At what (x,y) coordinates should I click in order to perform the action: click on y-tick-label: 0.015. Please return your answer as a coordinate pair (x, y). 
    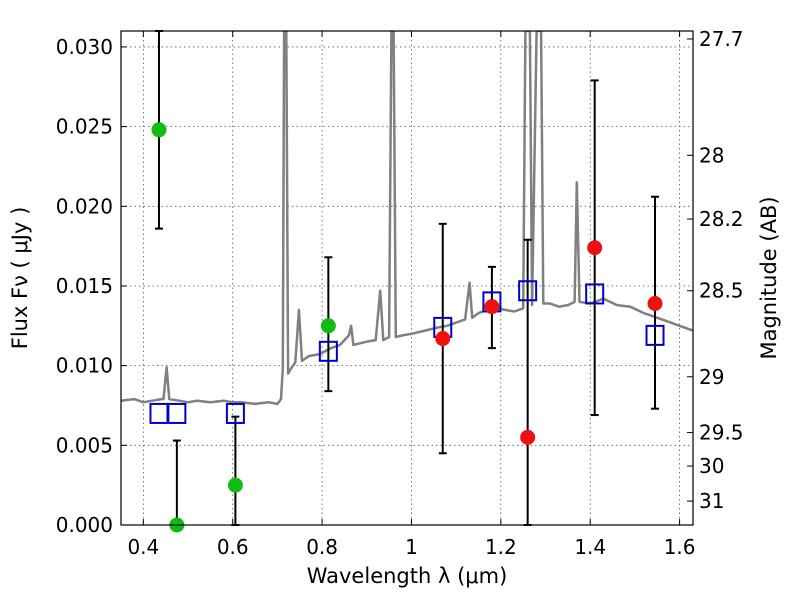
    Looking at the image, I should click on (84, 286).